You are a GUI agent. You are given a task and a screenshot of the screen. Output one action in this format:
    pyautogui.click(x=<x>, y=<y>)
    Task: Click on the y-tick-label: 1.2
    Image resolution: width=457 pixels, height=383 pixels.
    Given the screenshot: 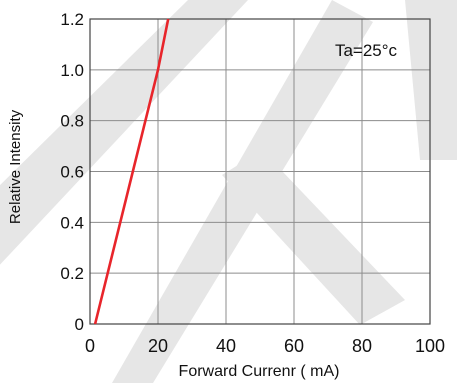 What is the action you would take?
    pyautogui.click(x=72, y=19)
    